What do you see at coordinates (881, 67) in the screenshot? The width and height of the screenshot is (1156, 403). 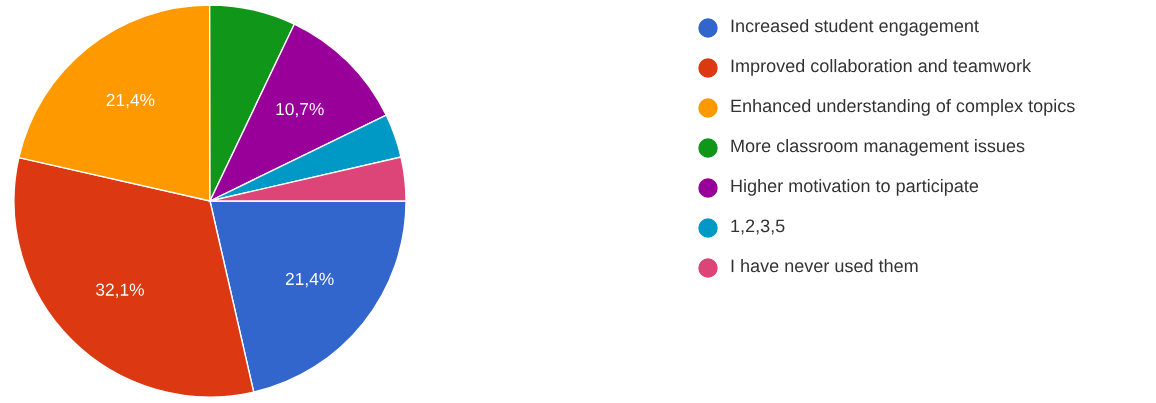 I see `legend-label: Improved collaboration and teamwork` at bounding box center [881, 67].